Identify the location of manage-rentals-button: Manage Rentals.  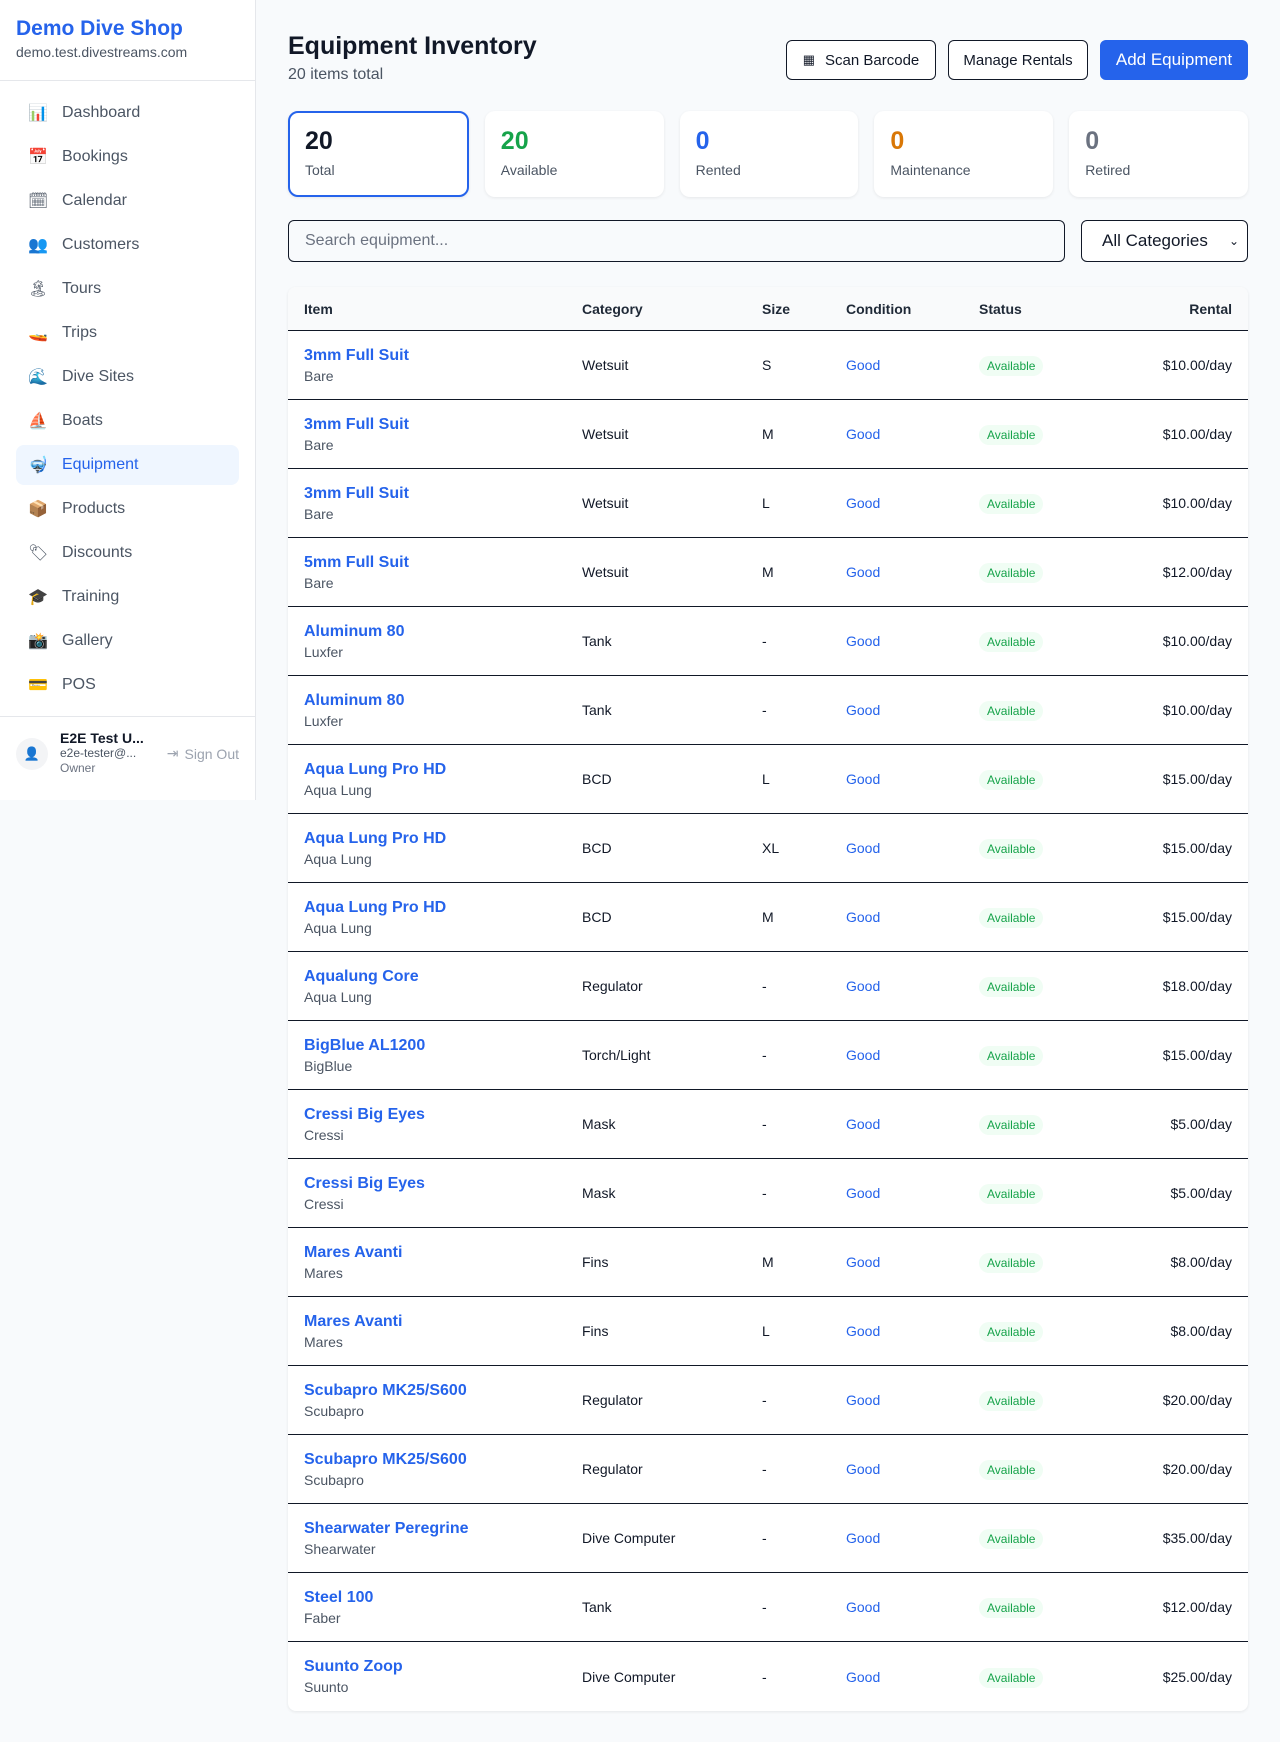
(1018, 60).